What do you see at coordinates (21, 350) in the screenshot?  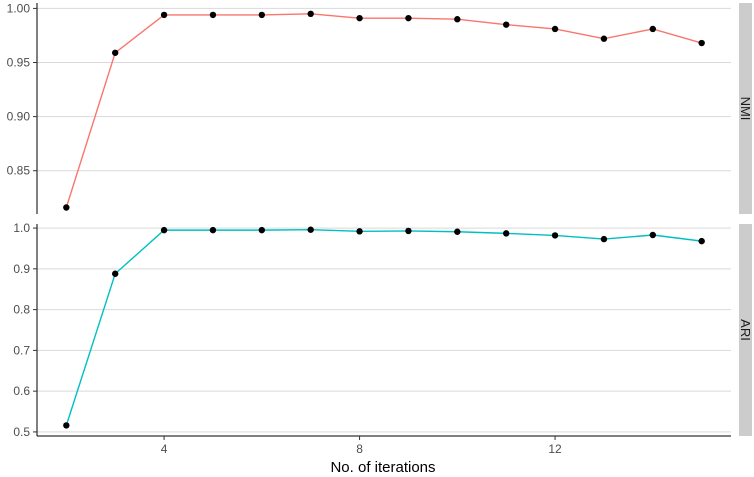 I see `y-tick-label: 0.7` at bounding box center [21, 350].